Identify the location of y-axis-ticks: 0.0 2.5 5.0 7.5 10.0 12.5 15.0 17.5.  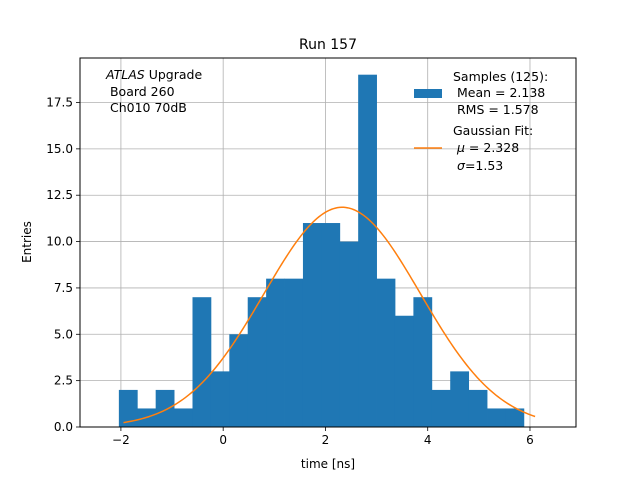
(63, 265).